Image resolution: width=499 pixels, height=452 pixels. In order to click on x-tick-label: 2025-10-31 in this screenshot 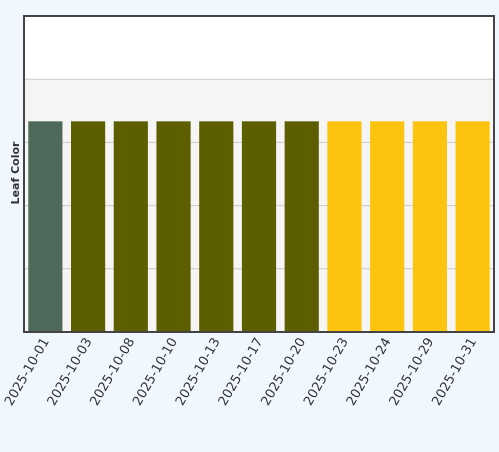, I will do `click(454, 372)`.